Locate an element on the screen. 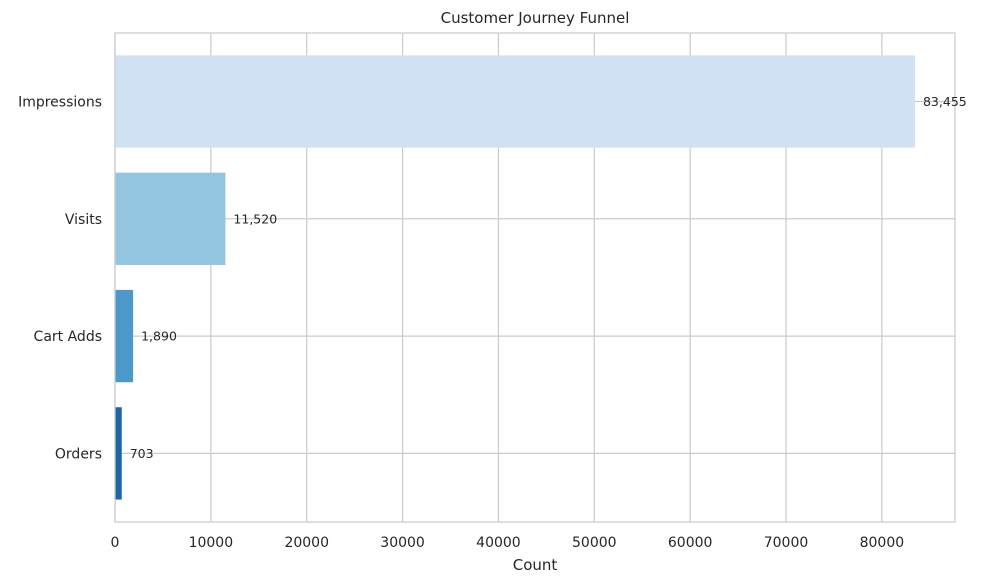  bar-visits is located at coordinates (170, 218).